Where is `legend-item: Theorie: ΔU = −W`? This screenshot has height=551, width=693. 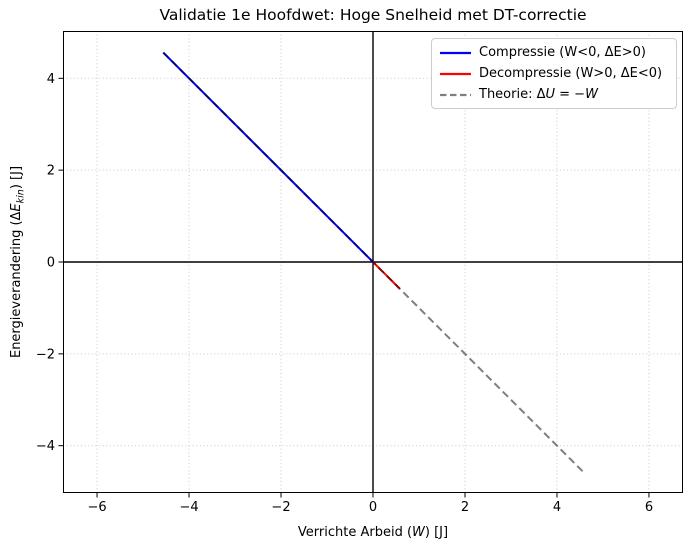
legend-item: Theorie: ΔU = −W is located at coordinates (554, 94).